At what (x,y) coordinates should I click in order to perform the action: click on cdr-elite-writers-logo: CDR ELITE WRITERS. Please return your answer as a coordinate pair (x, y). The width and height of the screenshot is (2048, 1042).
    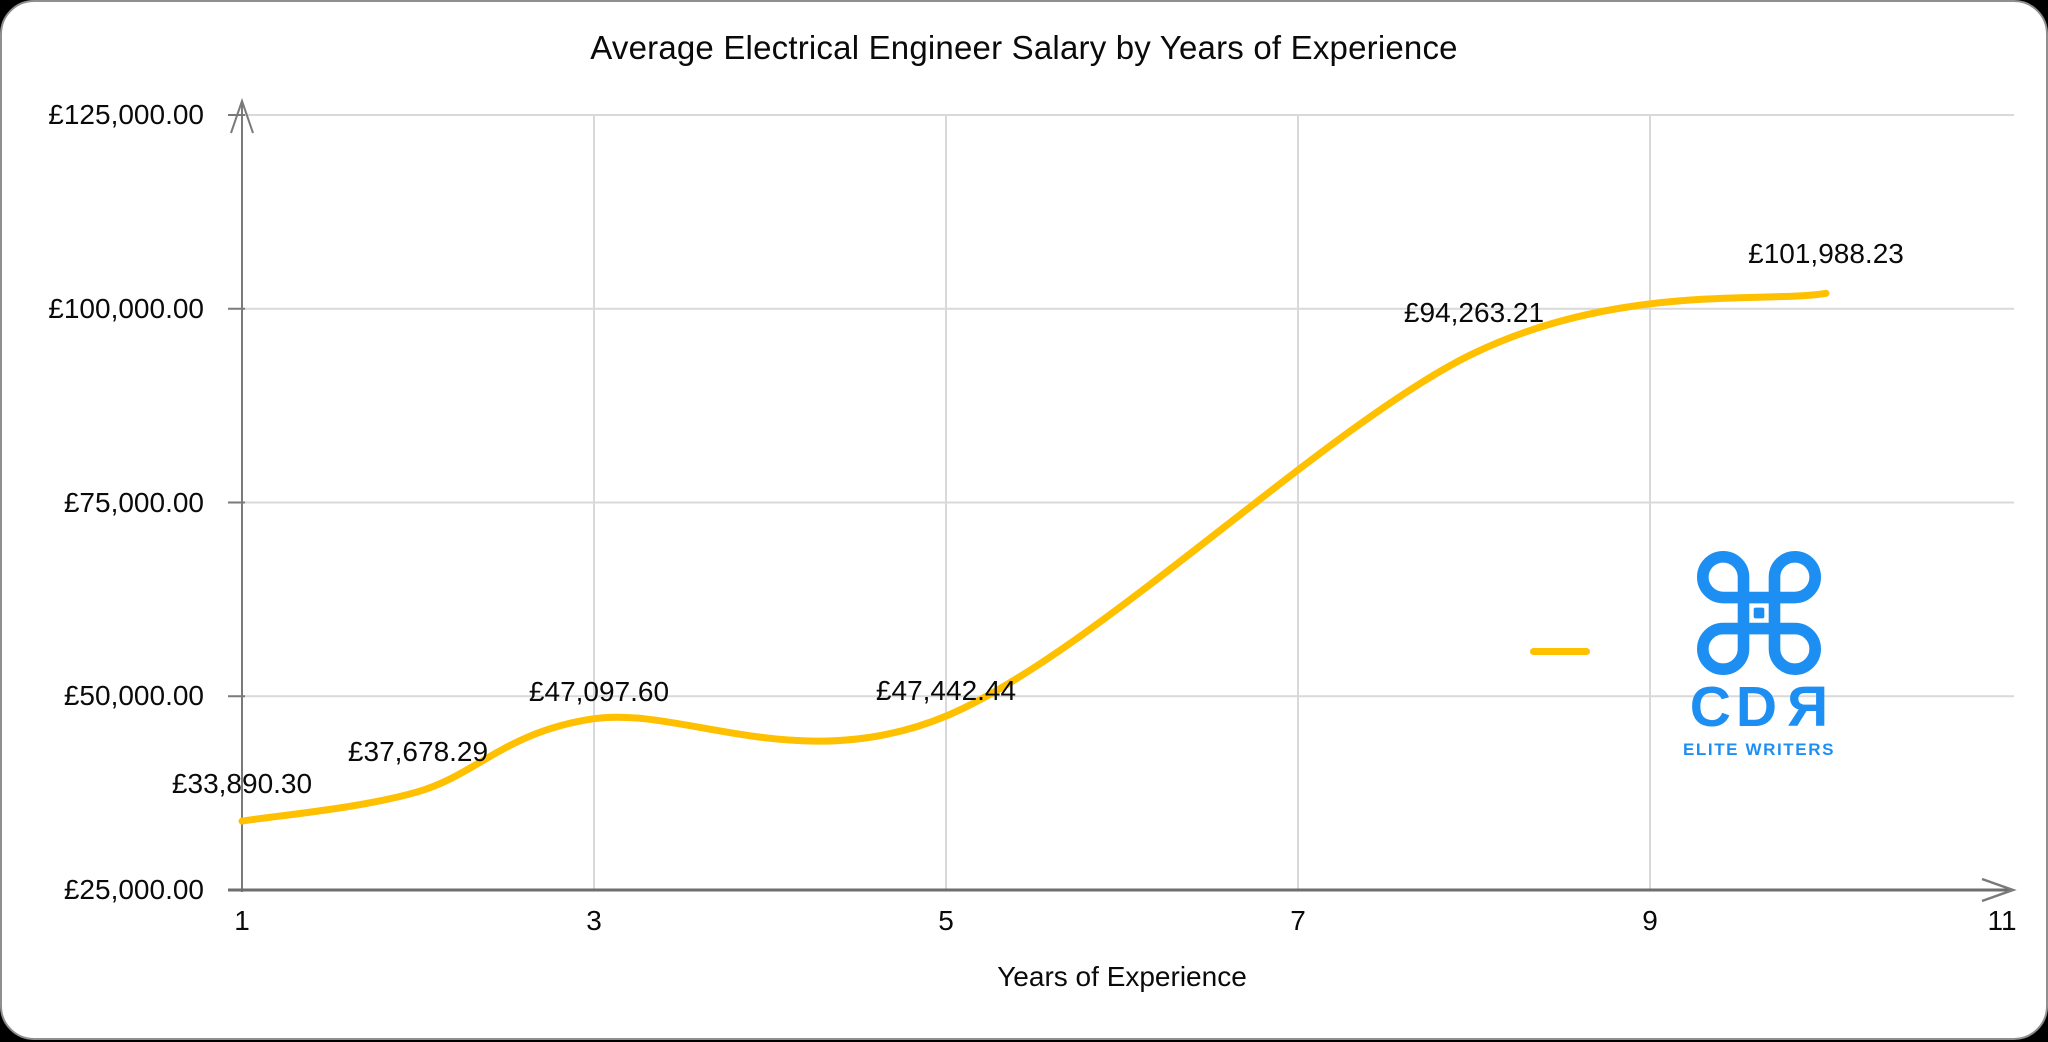
    Looking at the image, I should click on (1759, 655).